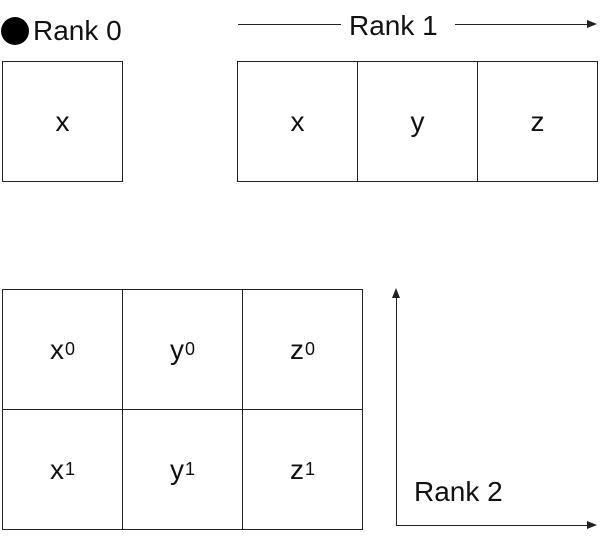 The height and width of the screenshot is (542, 611). What do you see at coordinates (309, 469) in the screenshot?
I see `rank2-cell-z1-sub: 1` at bounding box center [309, 469].